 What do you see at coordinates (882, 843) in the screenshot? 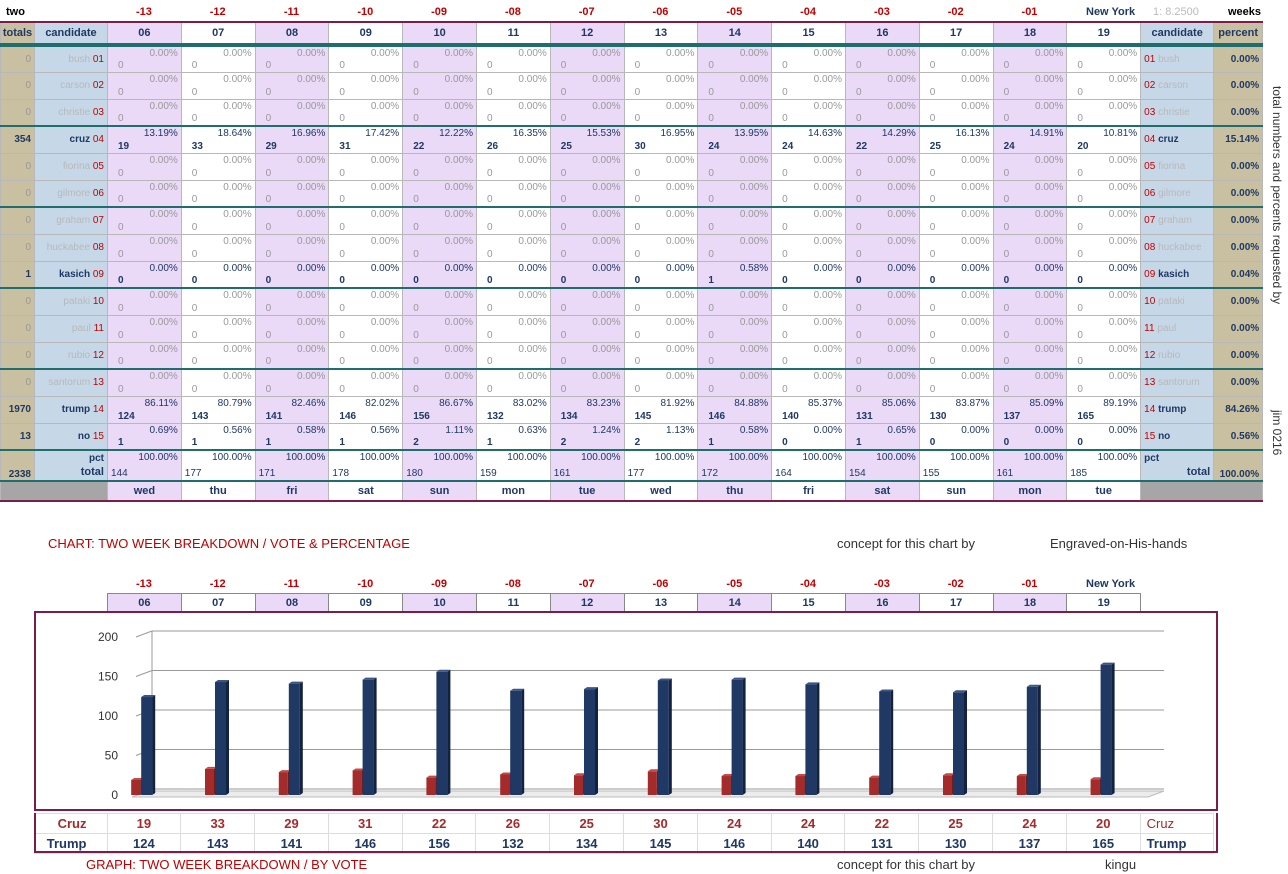
I see `series-value: 131` at bounding box center [882, 843].